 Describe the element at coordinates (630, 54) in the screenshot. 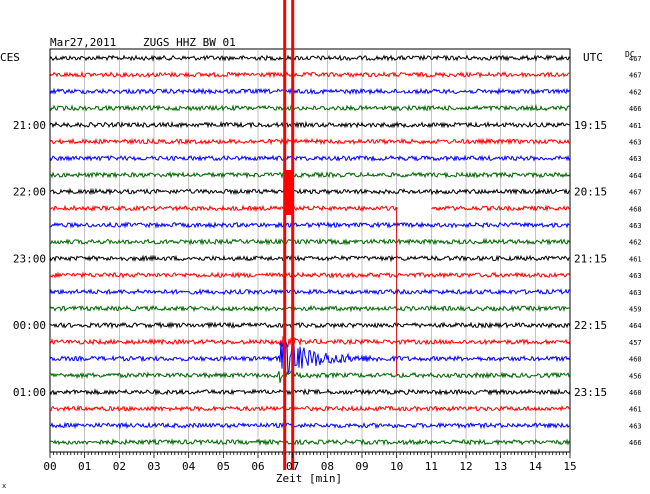

I see `dc-column-label: DC` at that location.